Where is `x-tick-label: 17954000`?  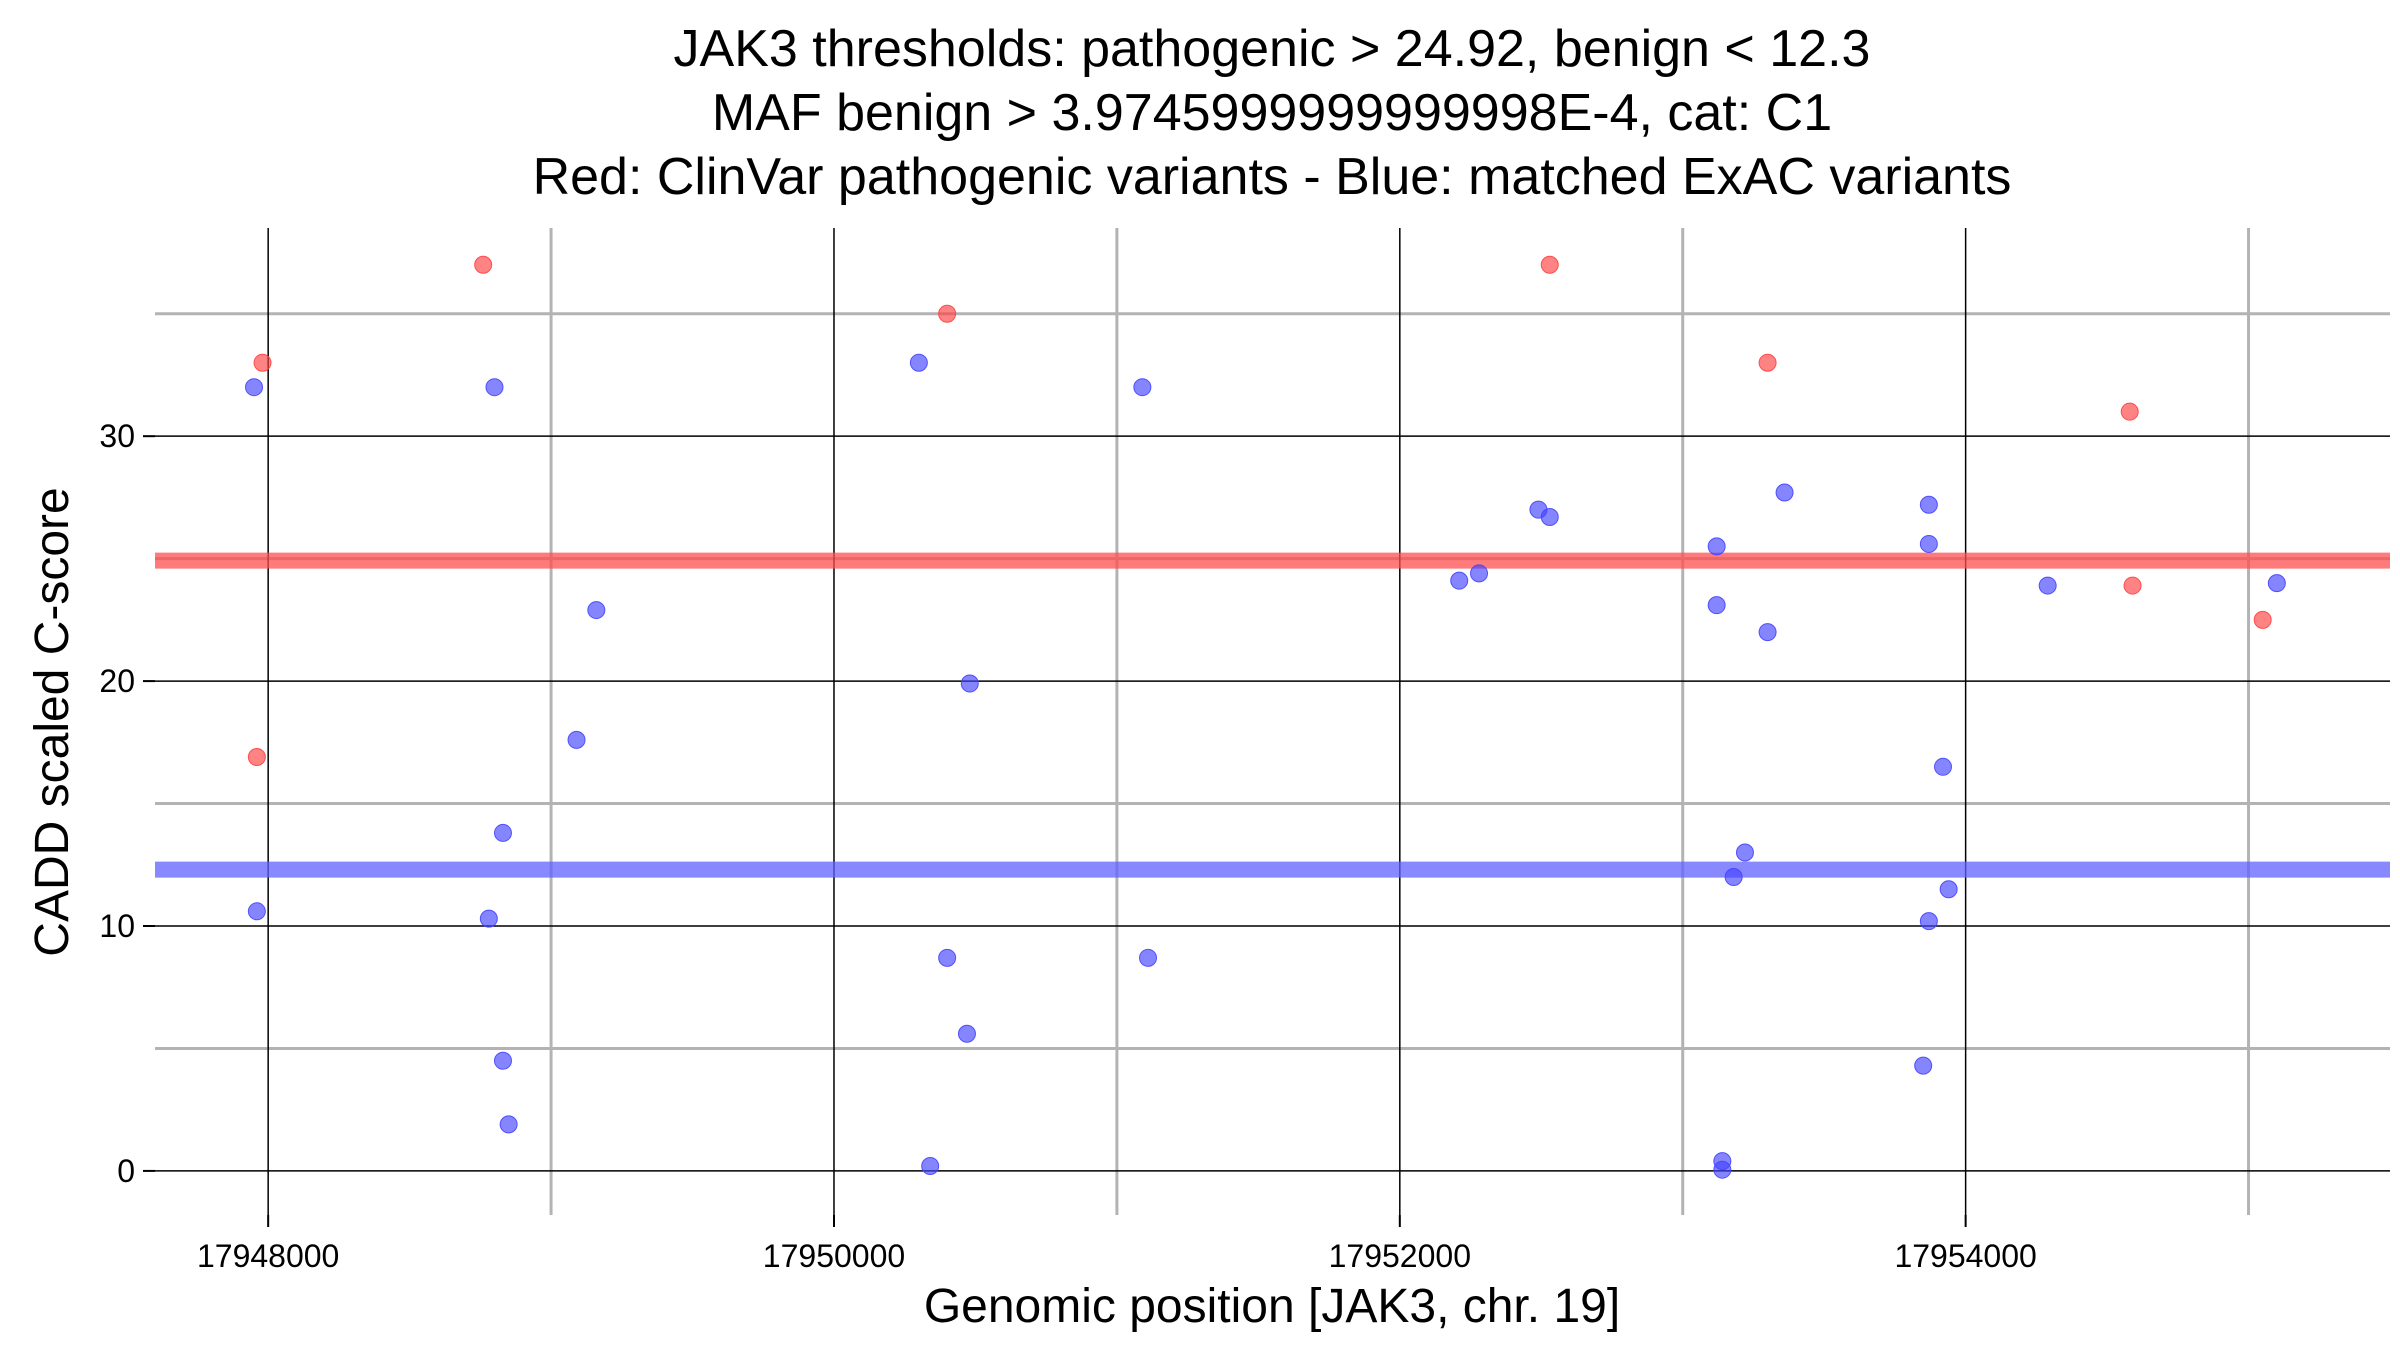
x-tick-label: 17954000 is located at coordinates (1965, 1256).